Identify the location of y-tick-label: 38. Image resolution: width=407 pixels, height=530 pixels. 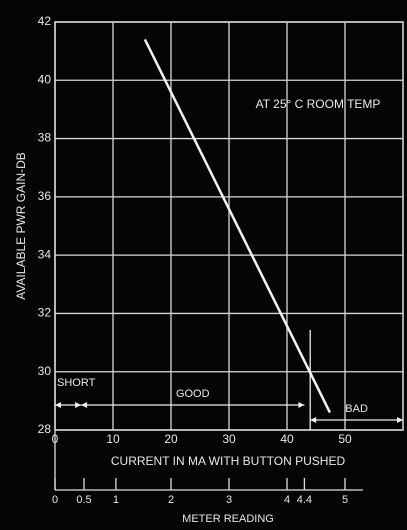
(45, 138).